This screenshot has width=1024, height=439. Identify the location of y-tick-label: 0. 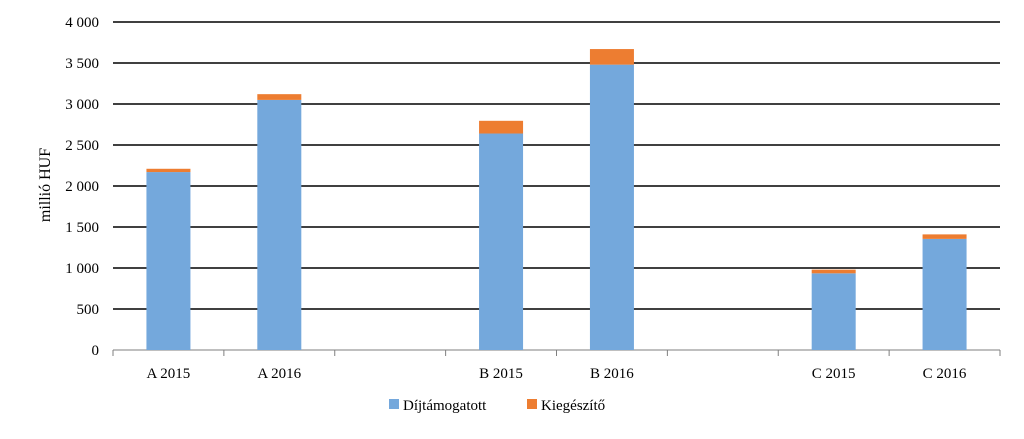
(96, 351).